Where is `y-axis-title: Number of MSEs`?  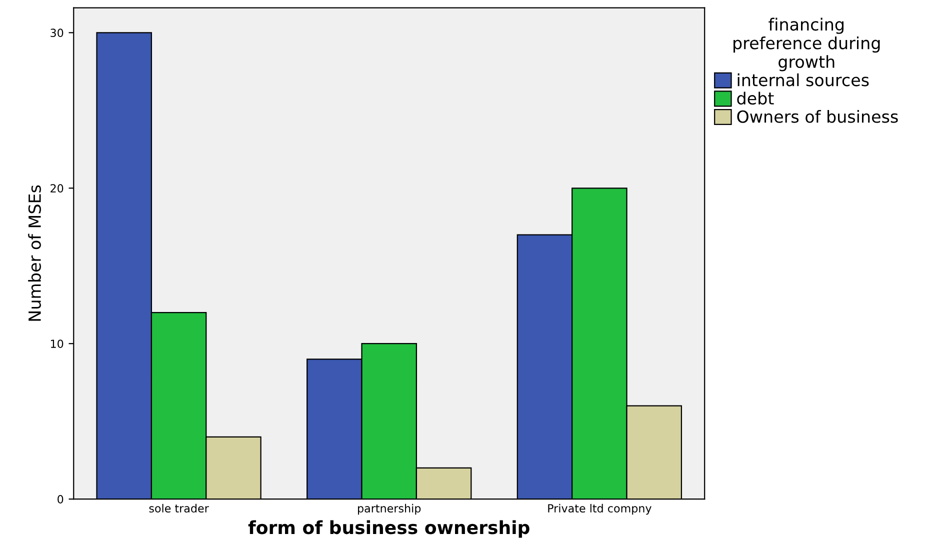
y-axis-title: Number of MSEs is located at coordinates (34, 253).